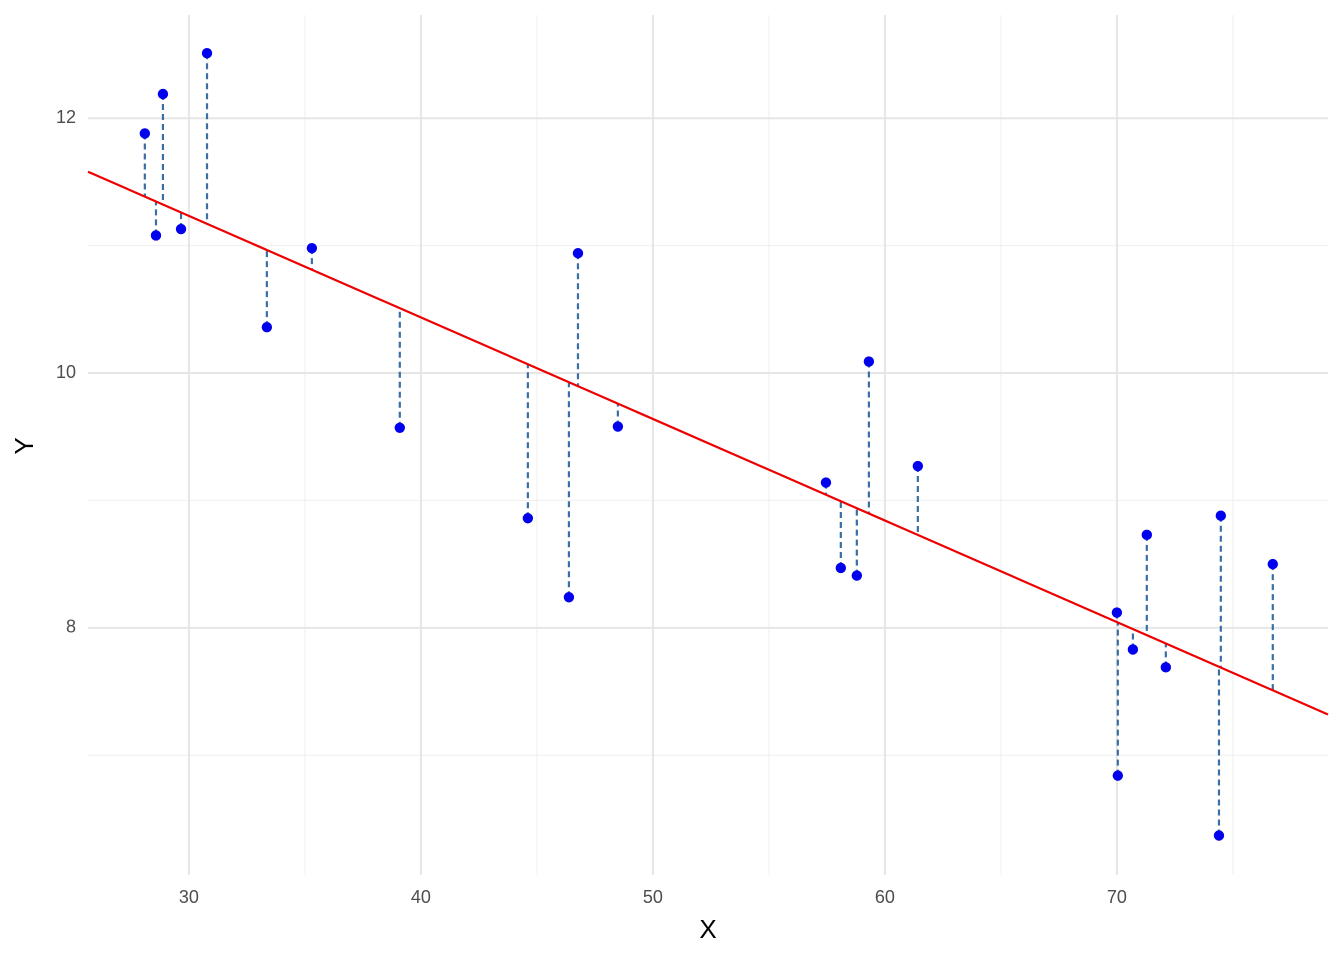 The image size is (1344, 965). Describe the element at coordinates (24, 445) in the screenshot. I see `y-axis-title: Y` at that location.